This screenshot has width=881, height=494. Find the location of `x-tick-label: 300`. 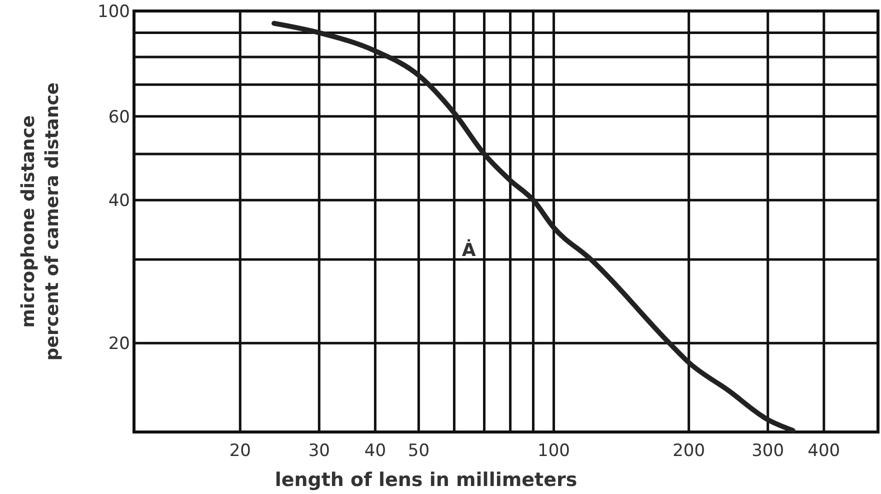

x-tick-label: 300 is located at coordinates (768, 451).